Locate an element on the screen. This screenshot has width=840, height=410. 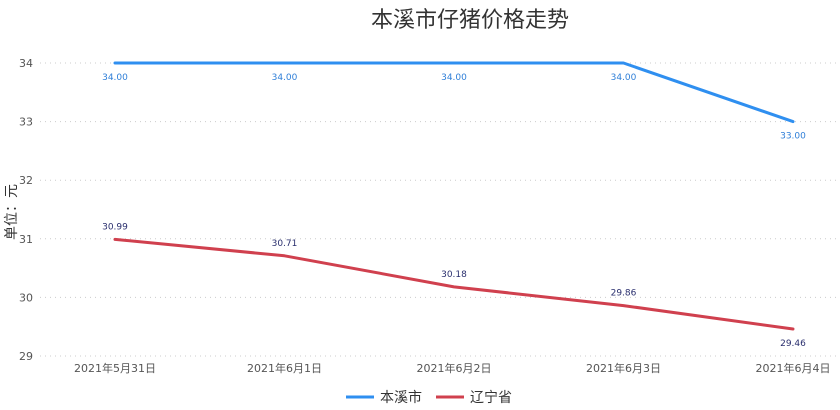
data-label: 30.71 is located at coordinates (285, 244).